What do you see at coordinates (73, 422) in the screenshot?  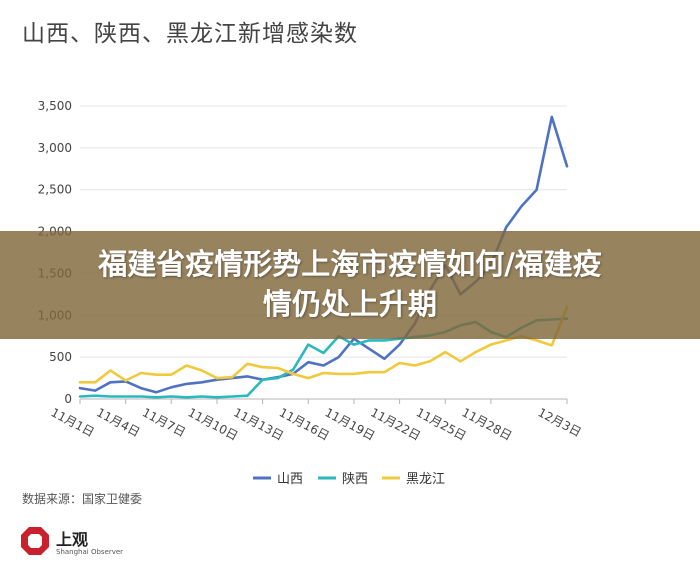 I see `x-tick-label: 11月1日` at bounding box center [73, 422].